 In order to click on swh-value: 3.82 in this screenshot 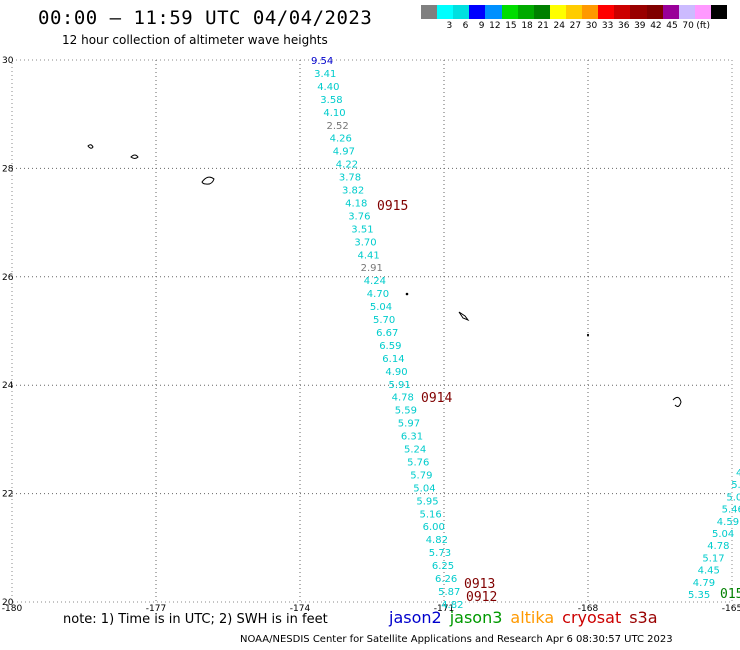, I will do `click(353, 191)`.